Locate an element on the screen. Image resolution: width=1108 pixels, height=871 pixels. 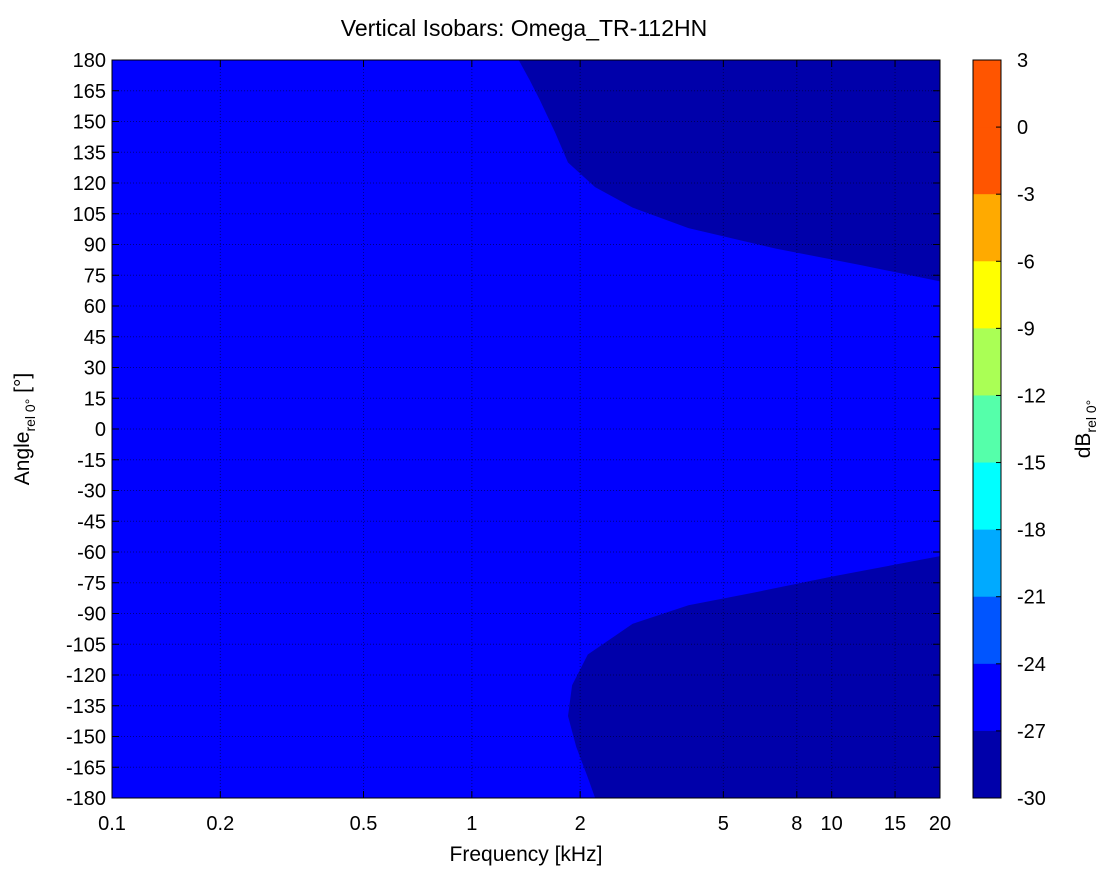
colorbar-tick-label: -12 is located at coordinates (1031, 396).